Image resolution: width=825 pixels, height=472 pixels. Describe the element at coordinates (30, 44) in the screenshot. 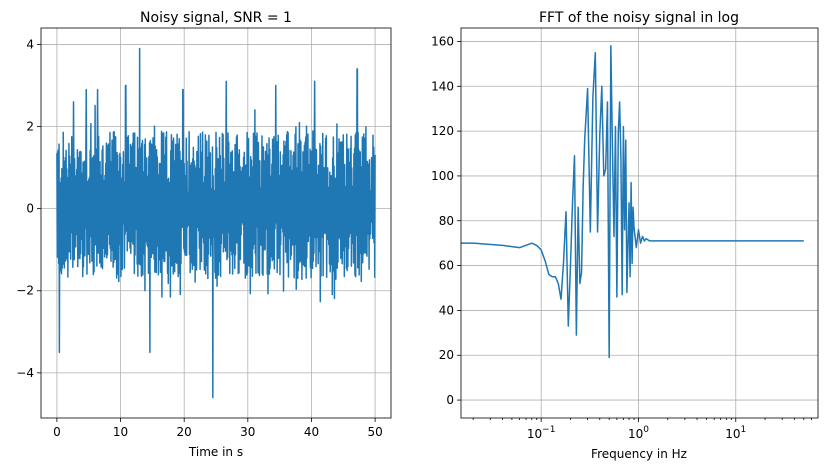

I see `y-tick-label: 4` at that location.